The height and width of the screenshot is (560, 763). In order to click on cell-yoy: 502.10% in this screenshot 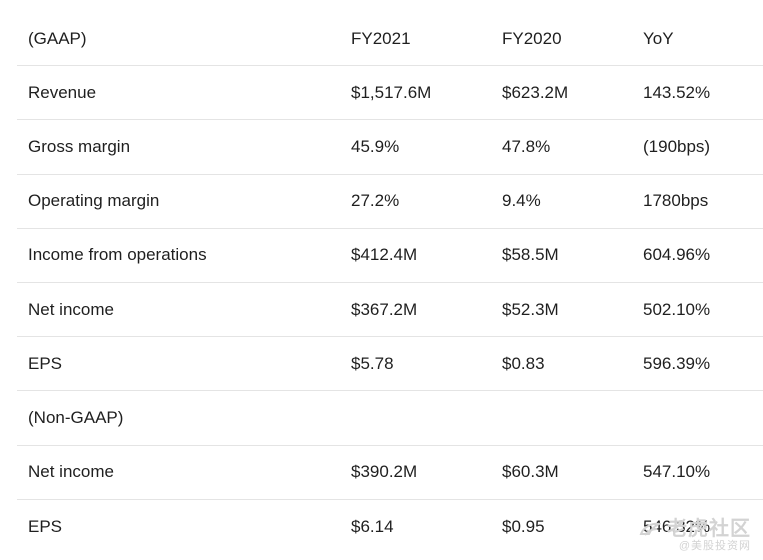, I will do `click(677, 309)`.